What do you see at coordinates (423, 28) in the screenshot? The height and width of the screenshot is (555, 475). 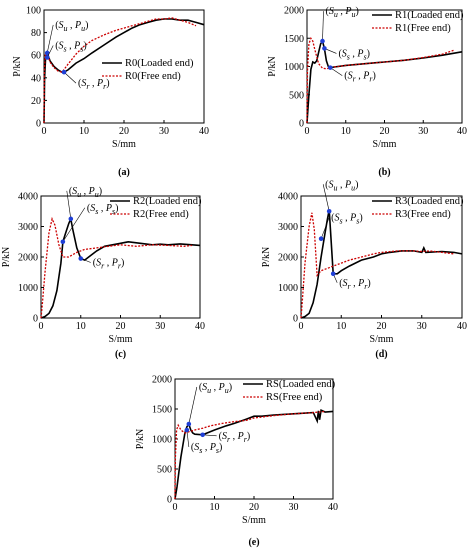 I see `legend-label: R1(Free end)` at bounding box center [423, 28].